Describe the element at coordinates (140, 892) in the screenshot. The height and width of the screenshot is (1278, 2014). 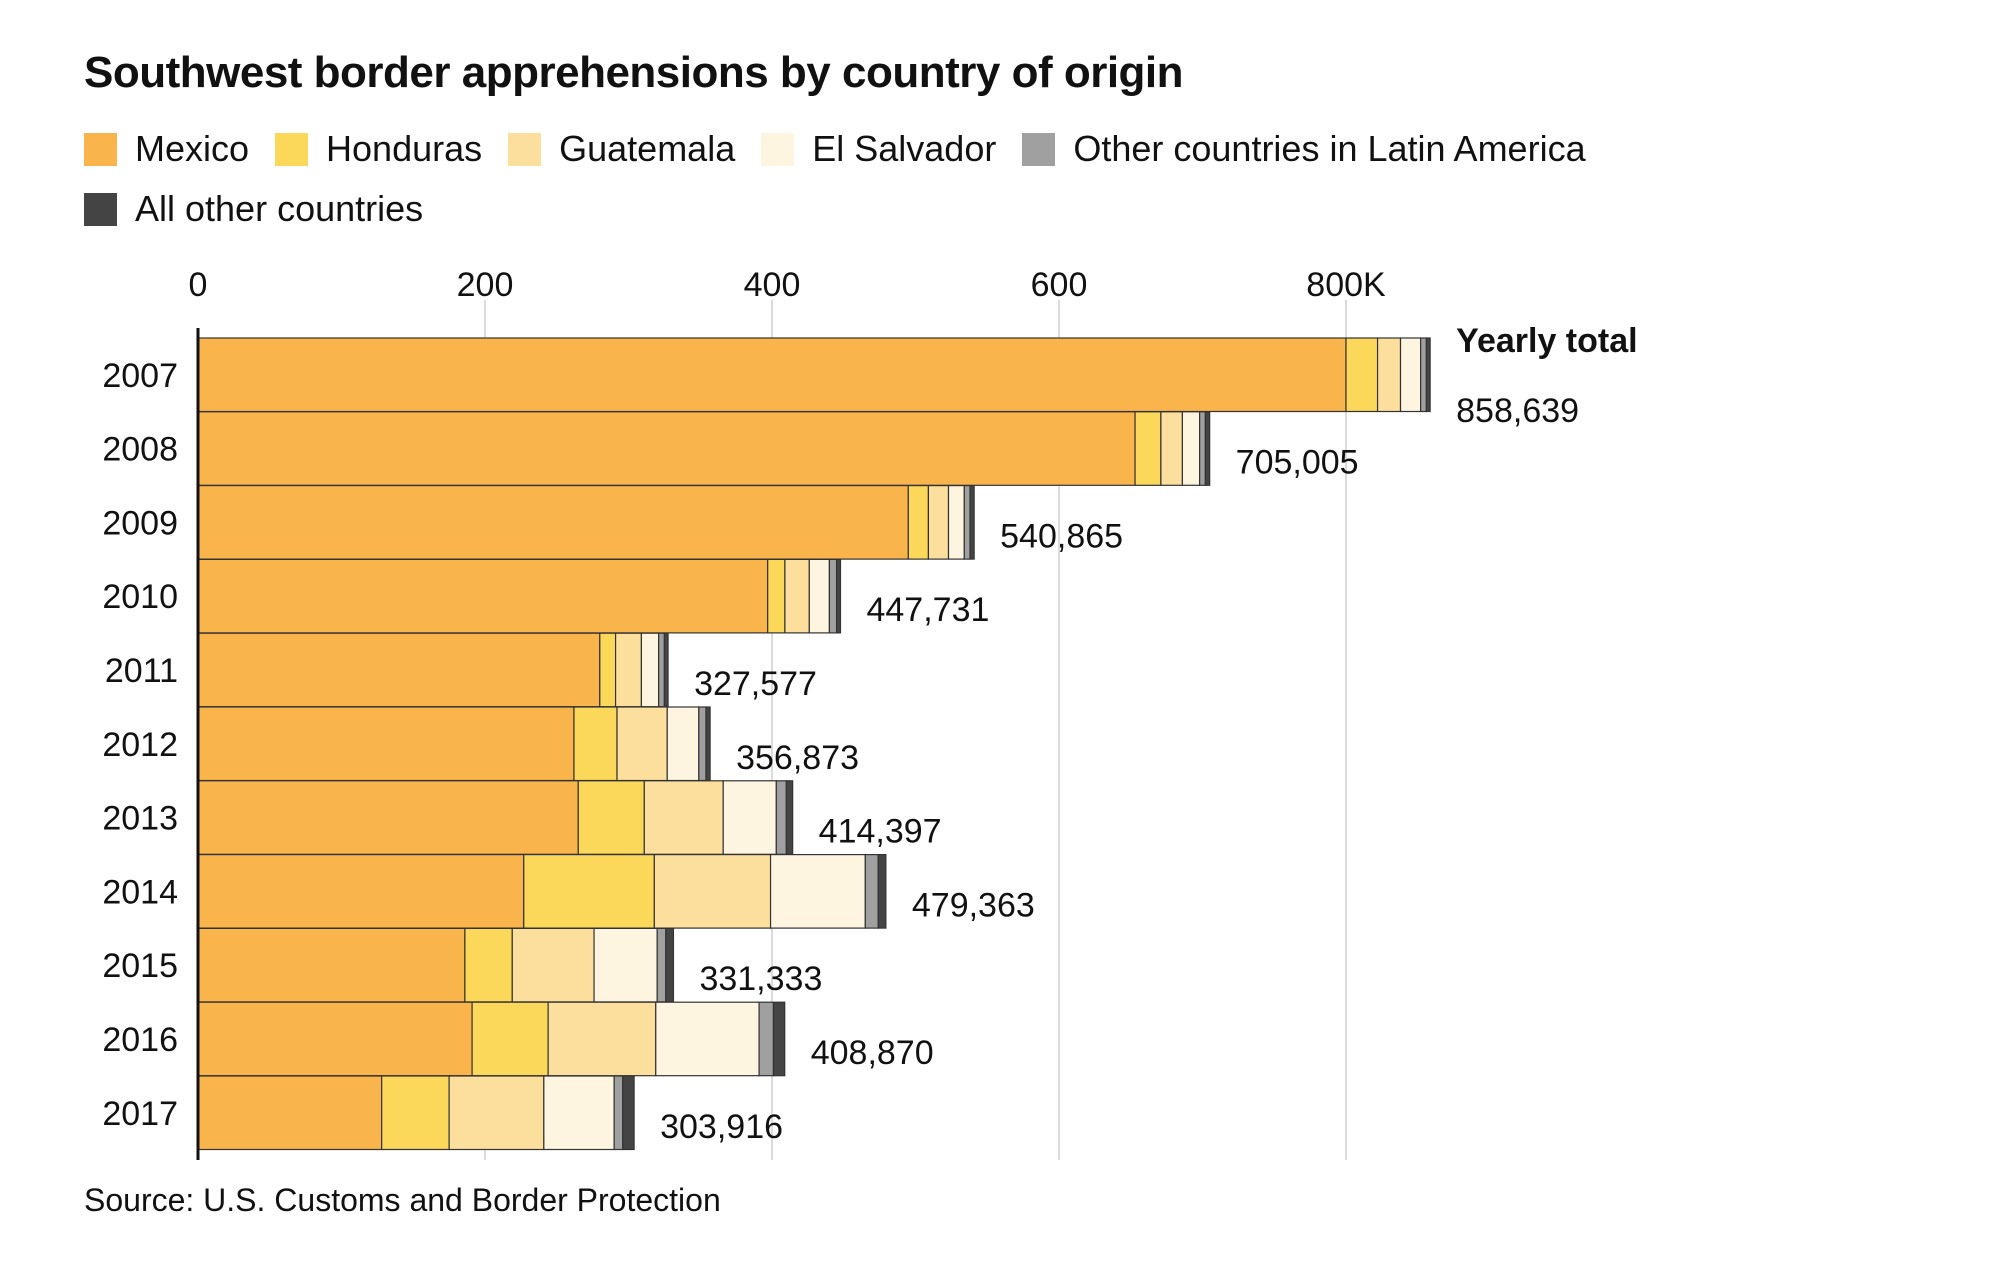
I see `y-category-label: 2014` at that location.